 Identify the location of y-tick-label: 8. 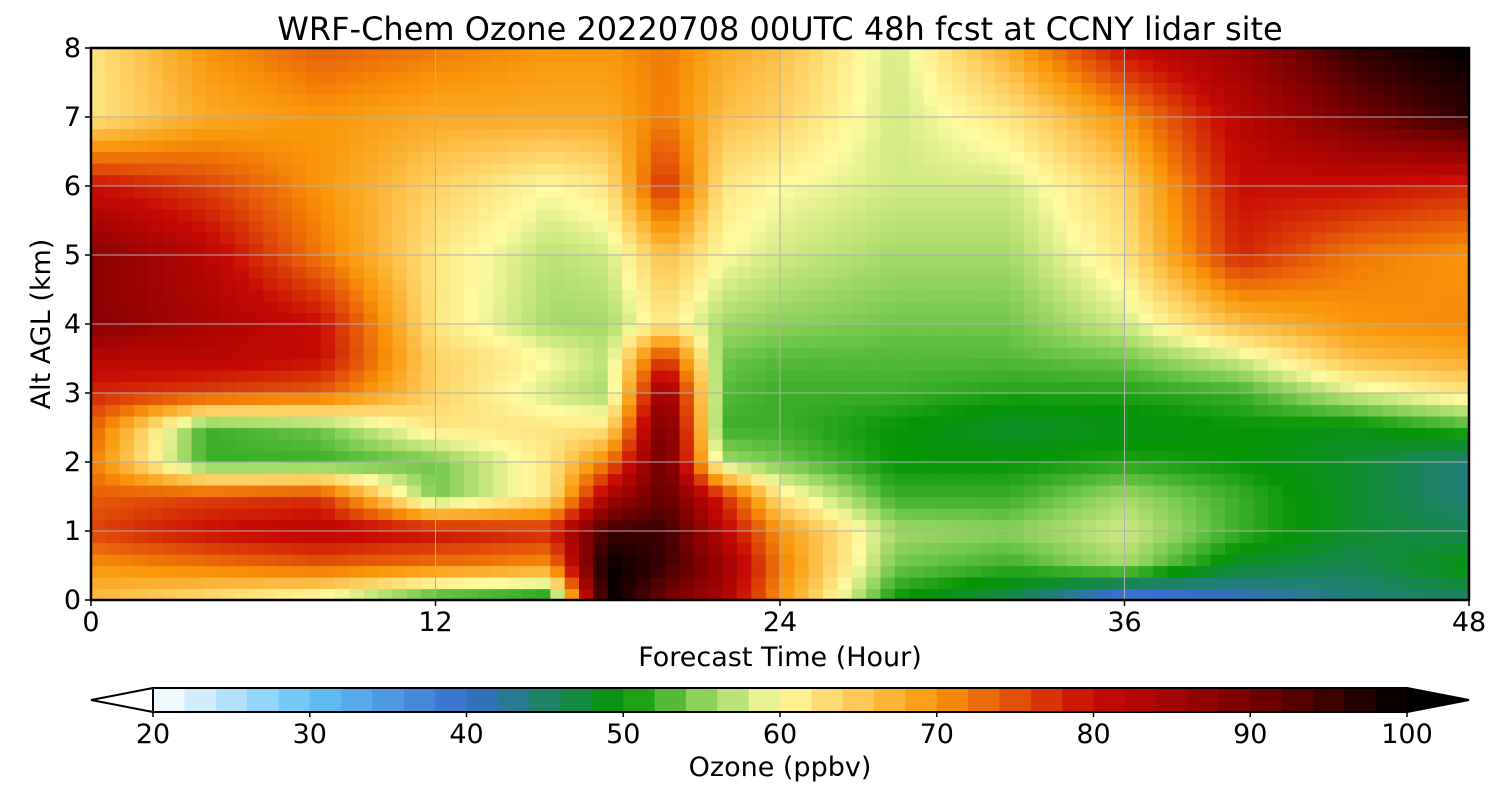
(72, 48).